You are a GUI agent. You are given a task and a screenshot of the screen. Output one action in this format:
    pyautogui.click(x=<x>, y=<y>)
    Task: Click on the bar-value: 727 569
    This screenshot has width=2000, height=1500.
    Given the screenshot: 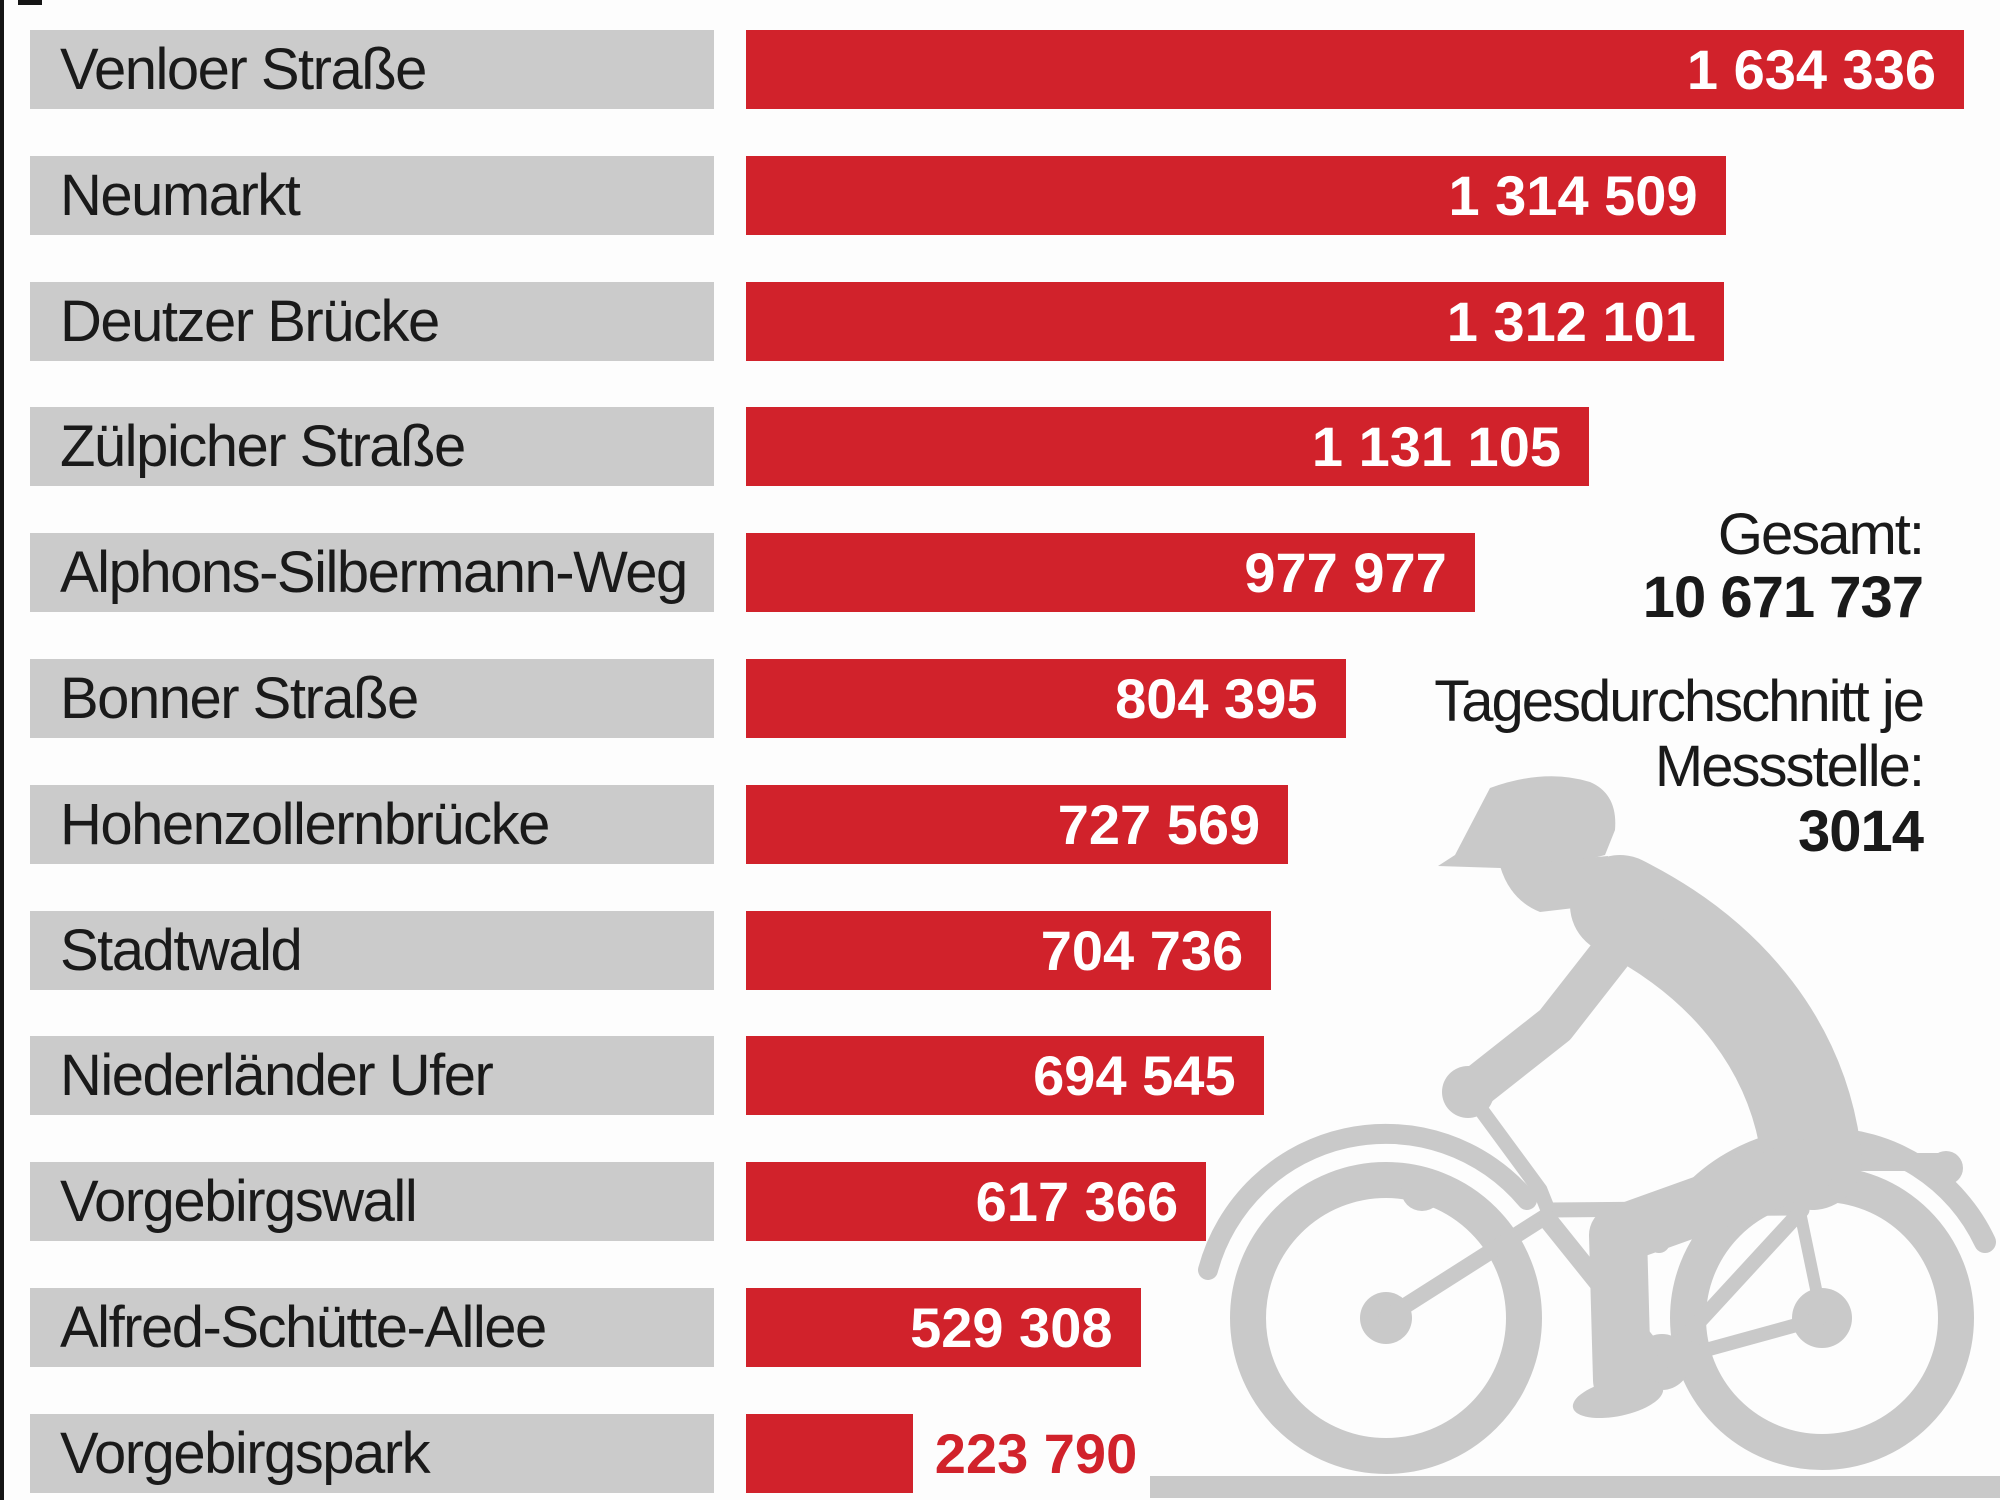 What is the action you would take?
    pyautogui.click(x=1159, y=824)
    